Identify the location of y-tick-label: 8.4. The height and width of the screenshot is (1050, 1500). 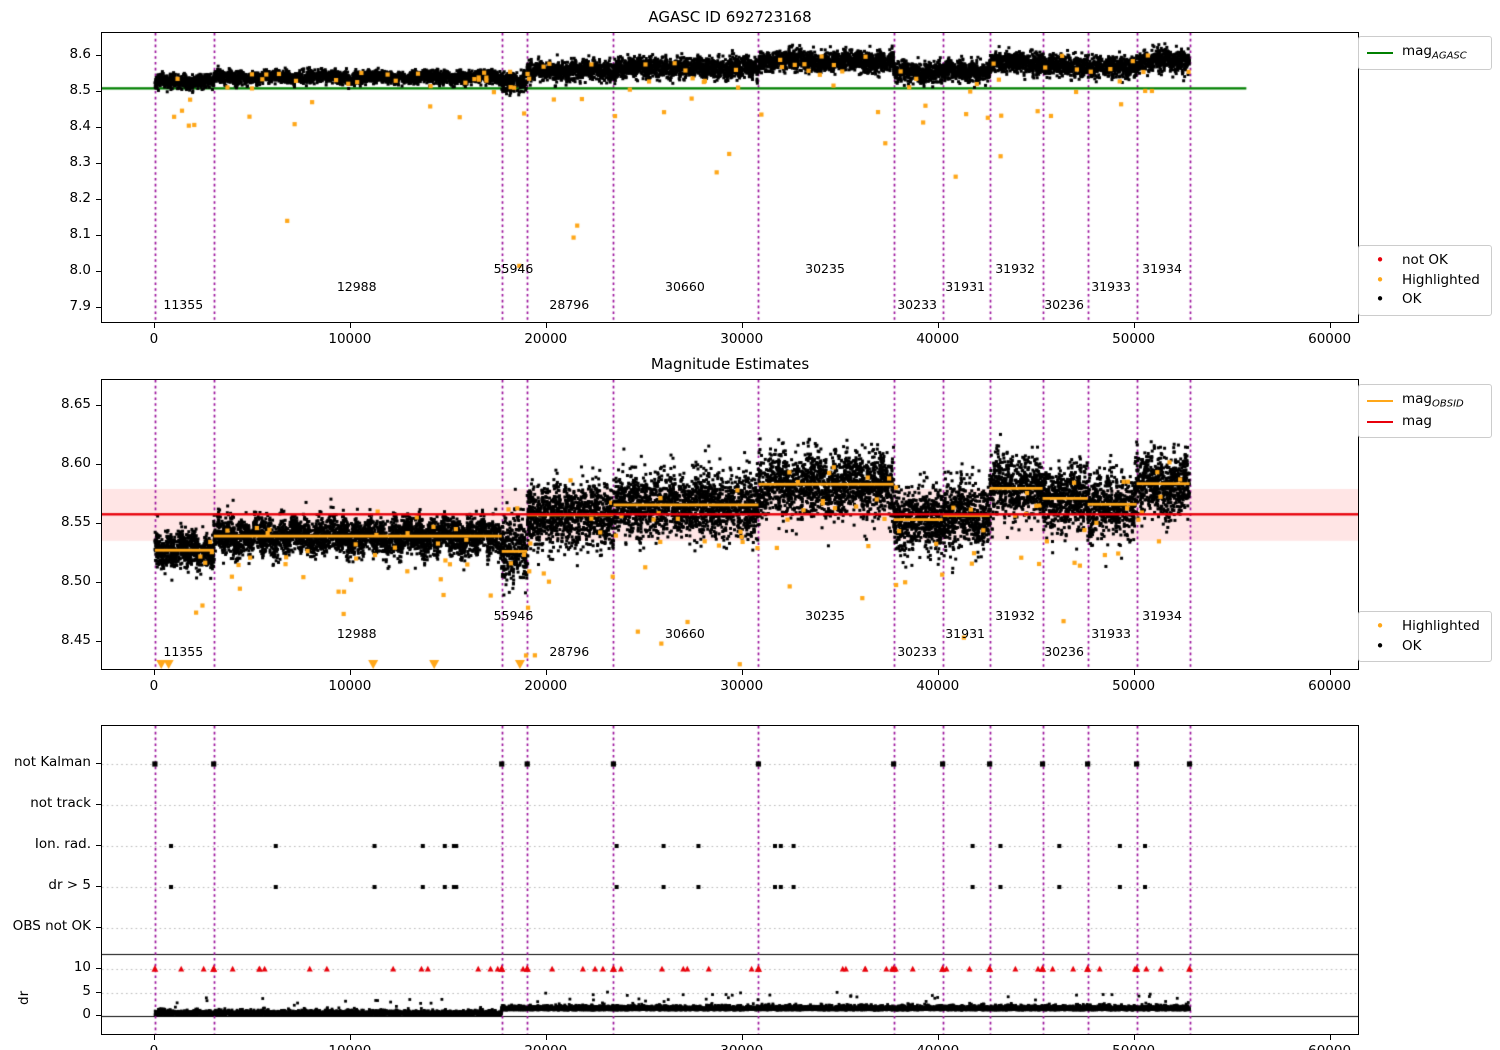
(80, 126).